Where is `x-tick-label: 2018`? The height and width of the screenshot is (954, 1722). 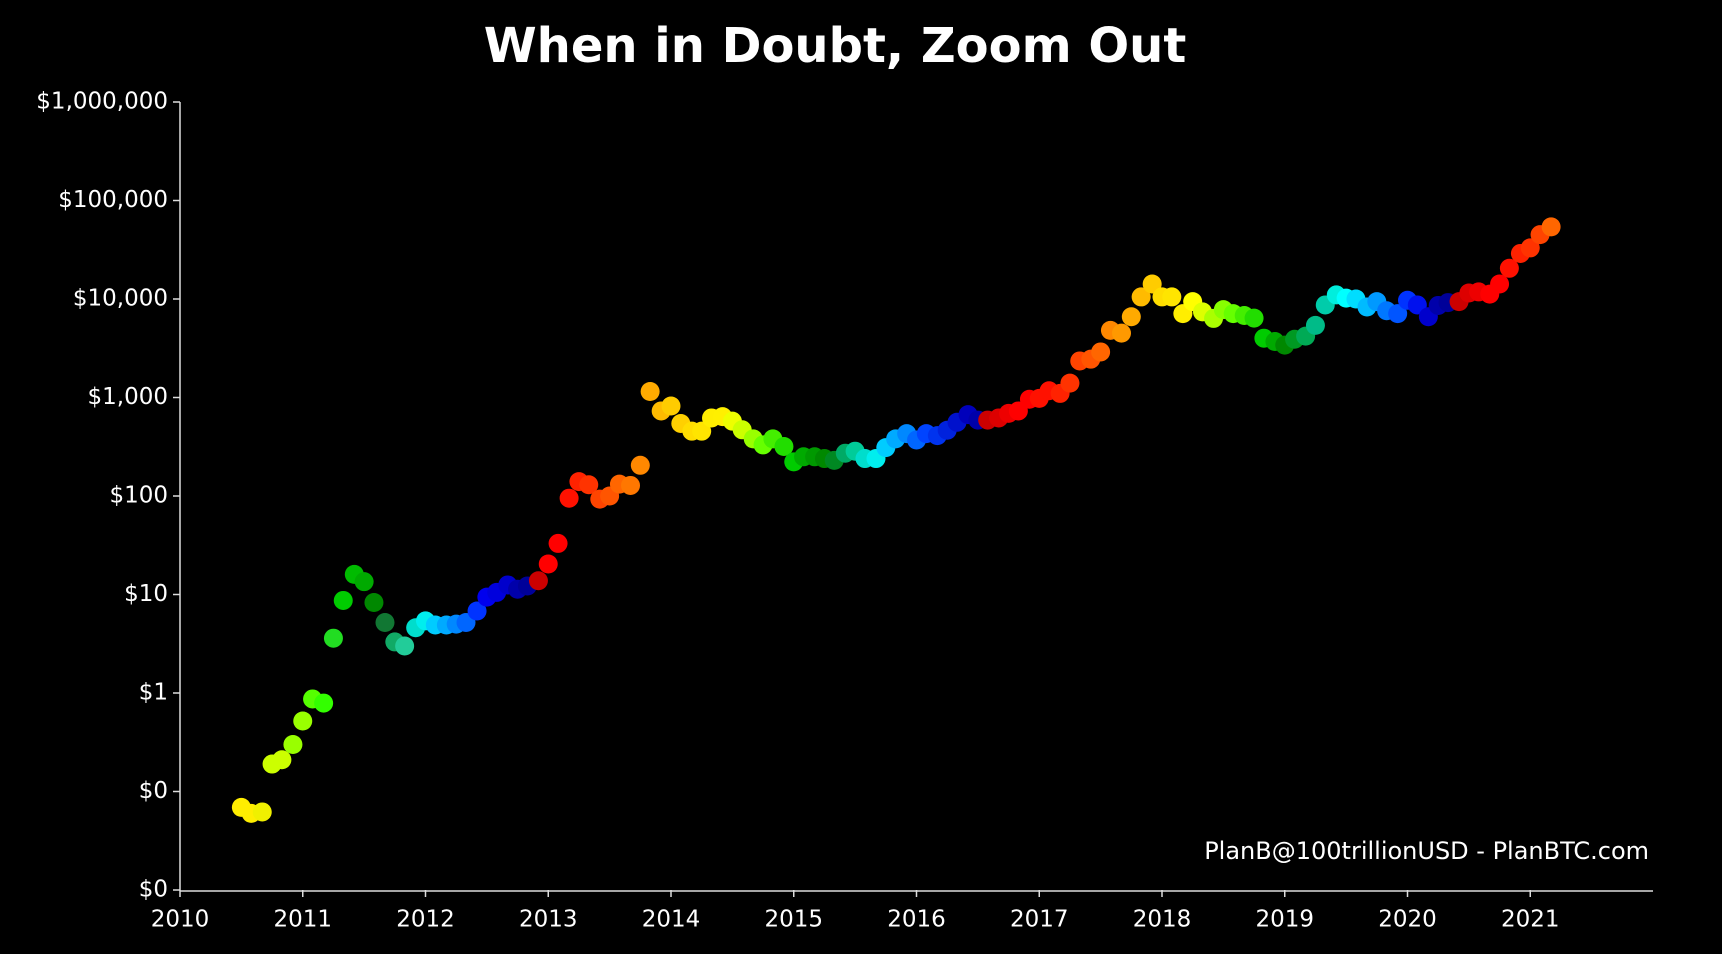 x-tick-label: 2018 is located at coordinates (1162, 920).